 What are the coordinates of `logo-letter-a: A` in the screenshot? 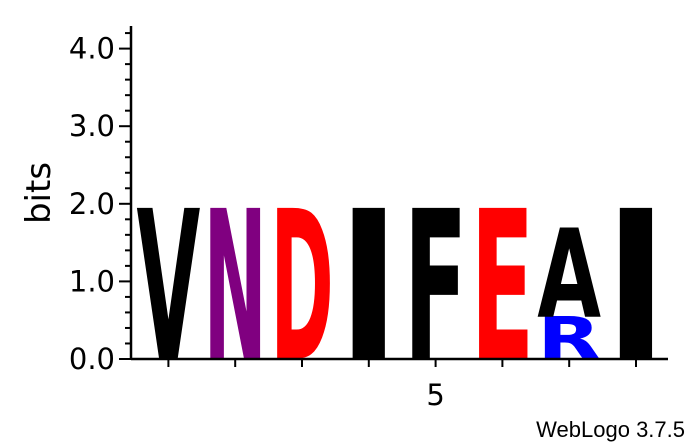 It's located at (569, 274).